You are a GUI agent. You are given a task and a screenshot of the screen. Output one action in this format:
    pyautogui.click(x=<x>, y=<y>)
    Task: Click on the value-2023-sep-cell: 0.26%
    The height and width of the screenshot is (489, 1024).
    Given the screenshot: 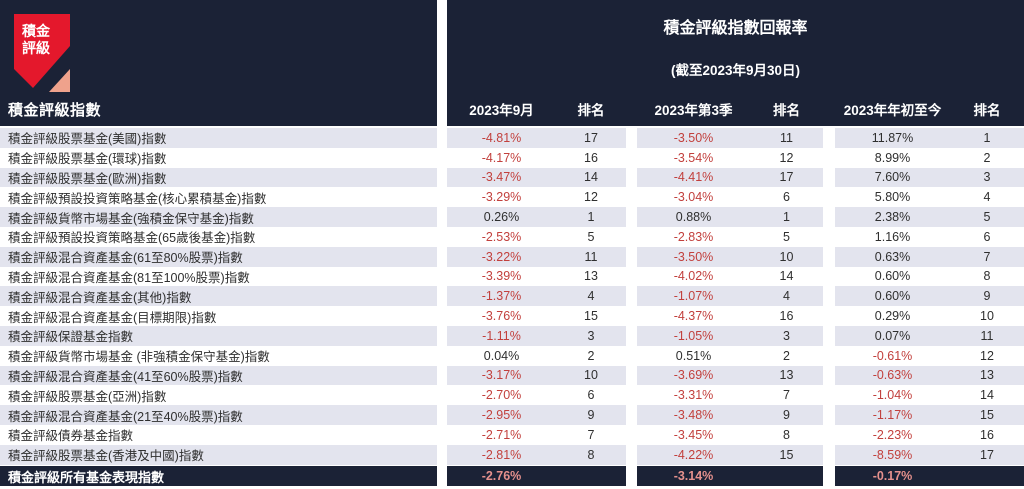 What is the action you would take?
    pyautogui.click(x=501, y=217)
    